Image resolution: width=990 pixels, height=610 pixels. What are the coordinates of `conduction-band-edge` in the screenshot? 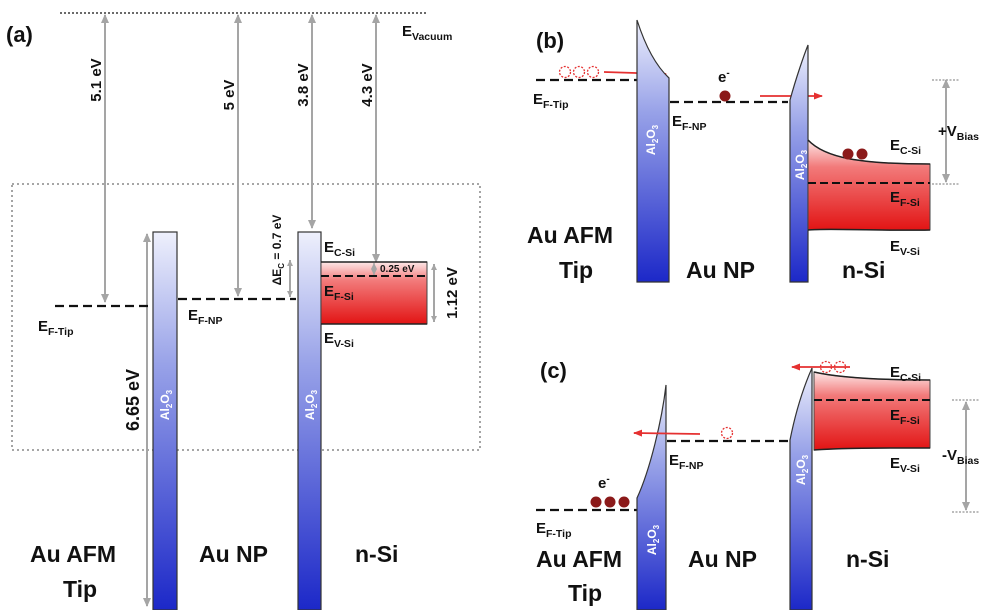 It's located at (872, 376).